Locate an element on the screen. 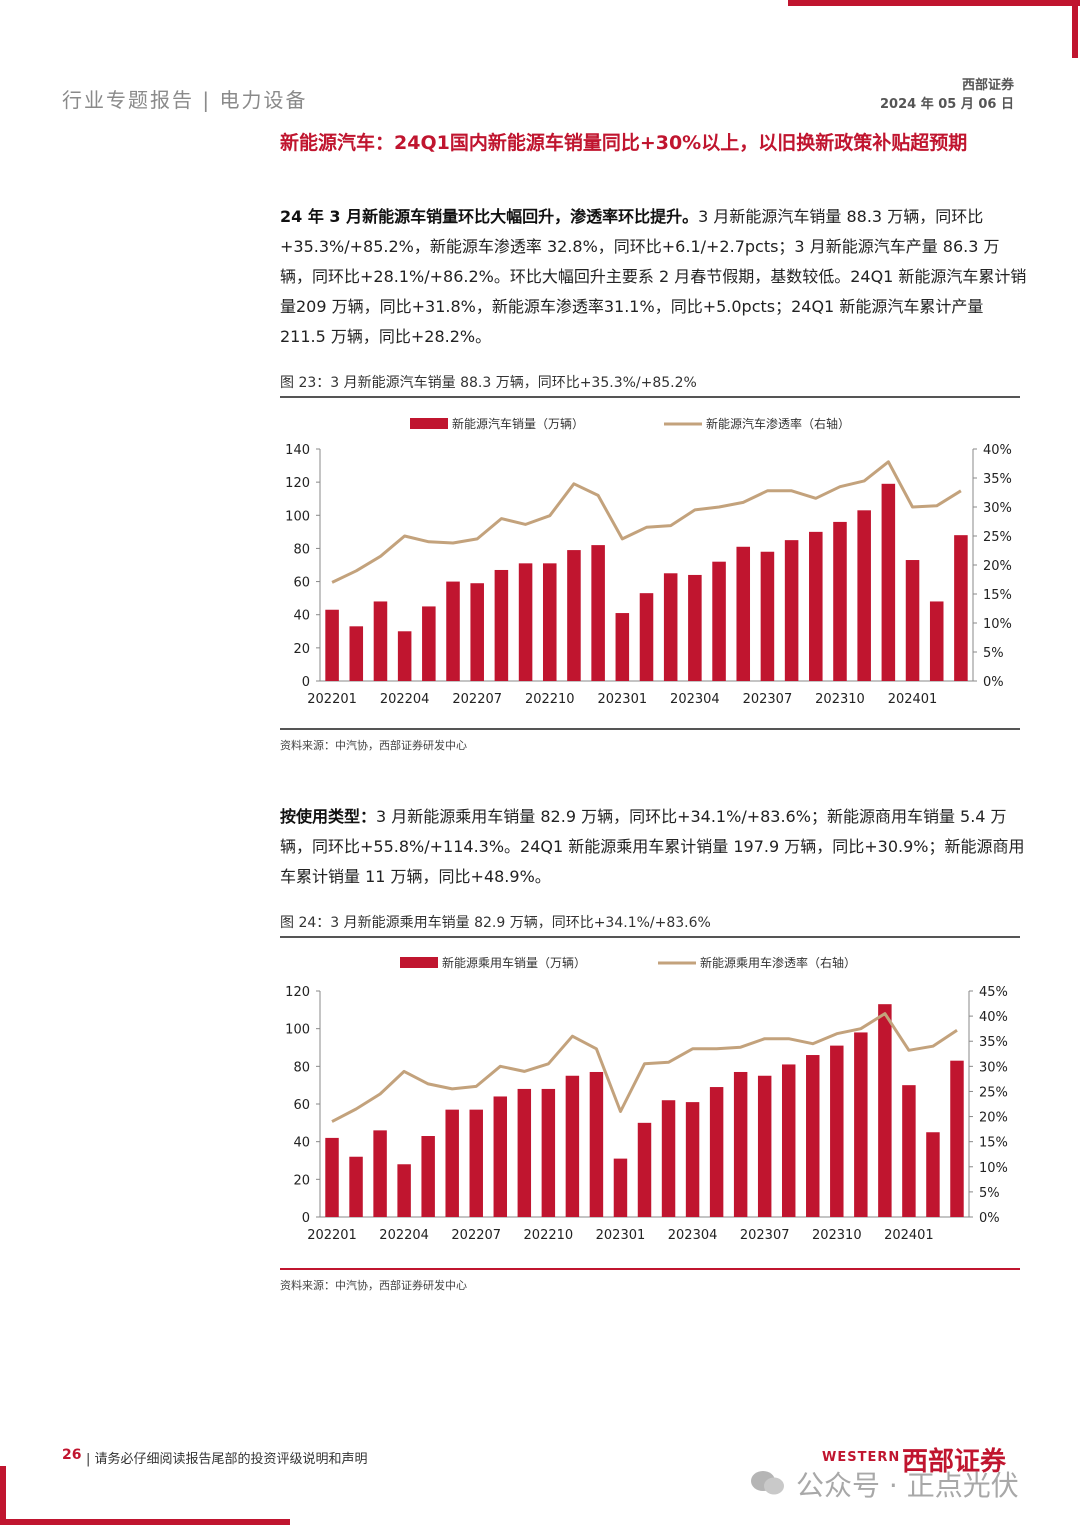 The width and height of the screenshot is (1080, 1527). section-title: 新能源汽车：24Q1国内新能源车销量同比+30%以上，以旧换新政策补贴超预期 is located at coordinates (624, 143).